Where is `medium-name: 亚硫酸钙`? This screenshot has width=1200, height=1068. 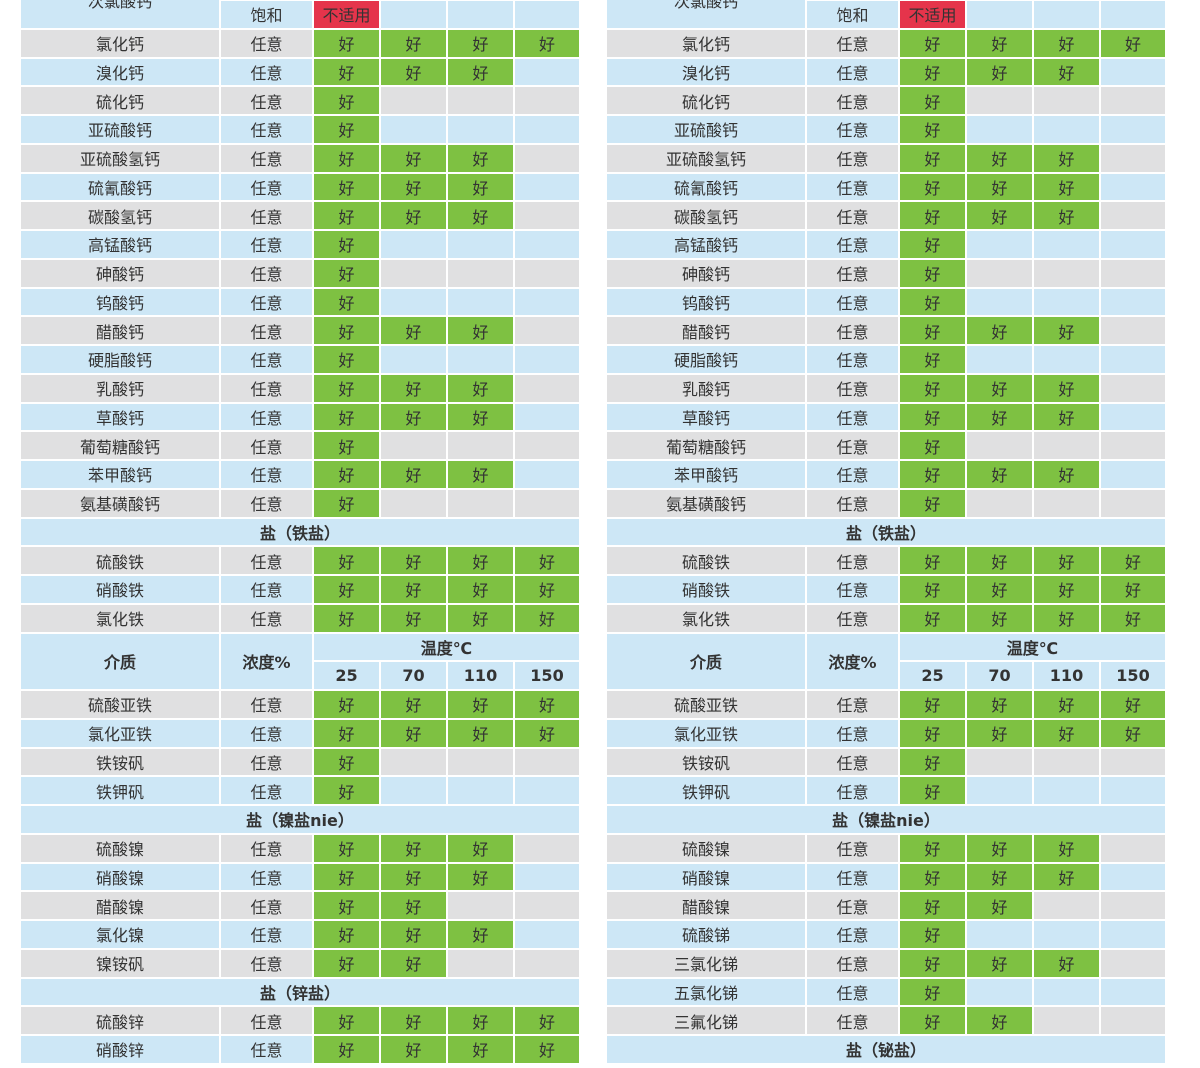 medium-name: 亚硫酸钙 is located at coordinates (120, 129).